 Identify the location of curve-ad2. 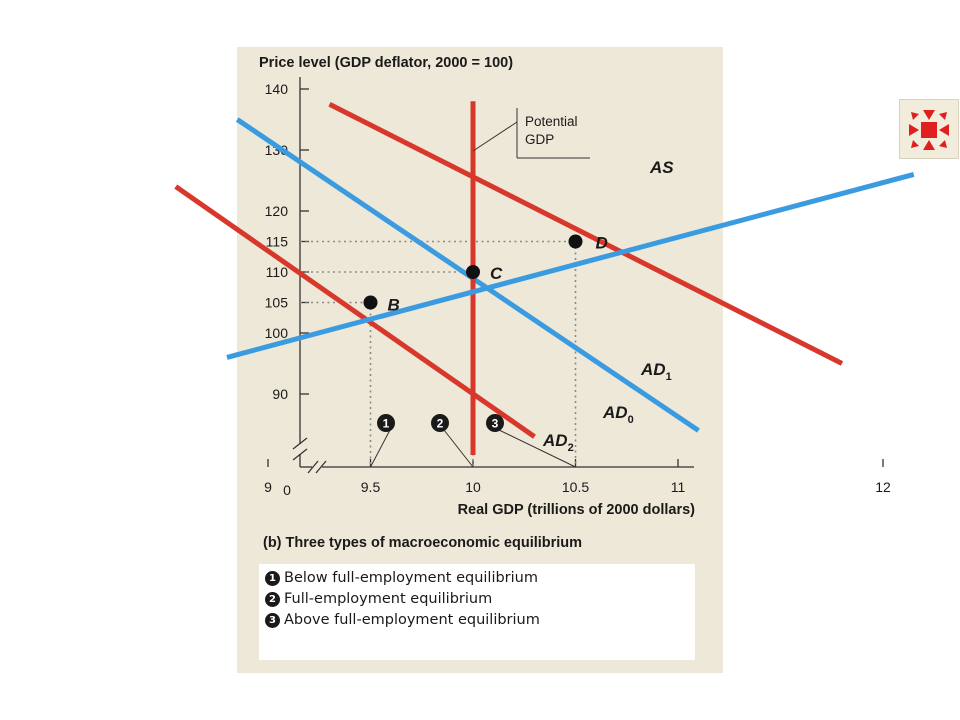
(355, 311).